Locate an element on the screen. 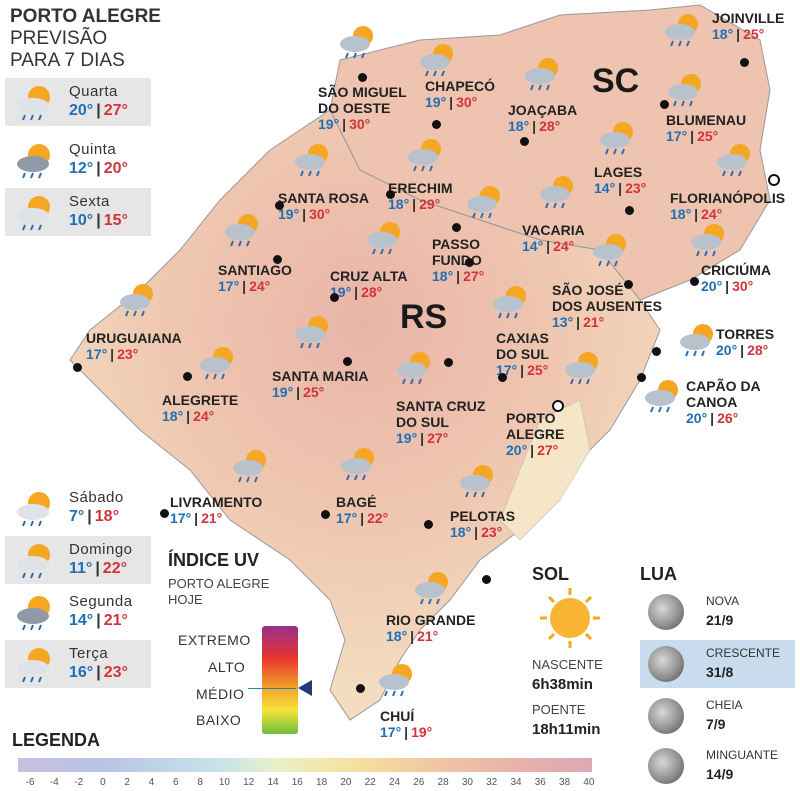 This screenshot has width=800, height=791. city-name: SANTA MARIA is located at coordinates (320, 376).